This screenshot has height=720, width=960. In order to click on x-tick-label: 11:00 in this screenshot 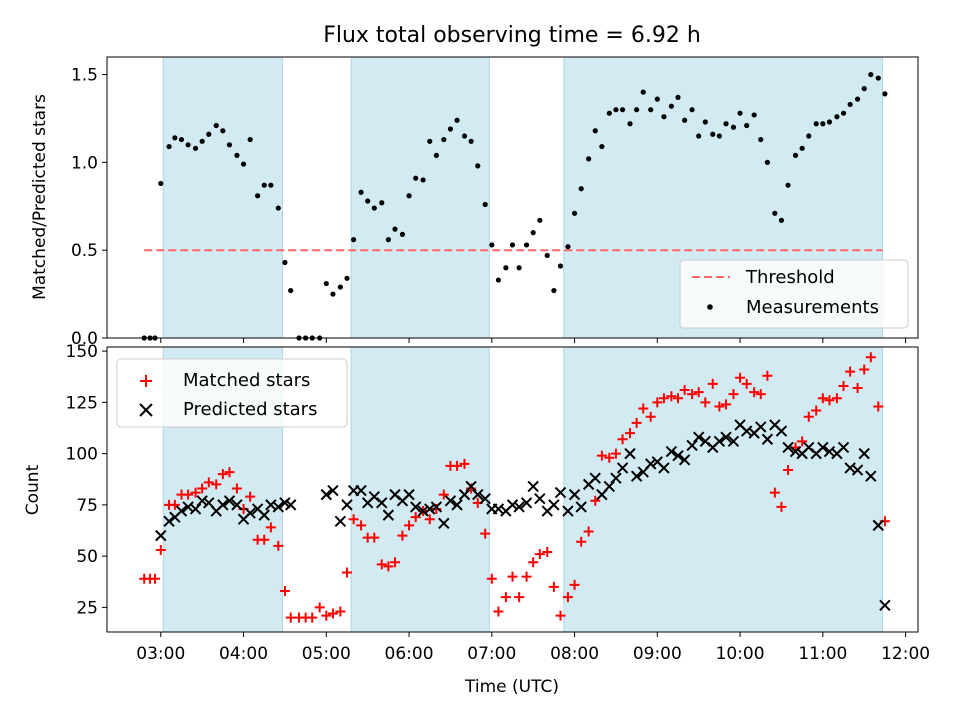, I will do `click(822, 654)`.